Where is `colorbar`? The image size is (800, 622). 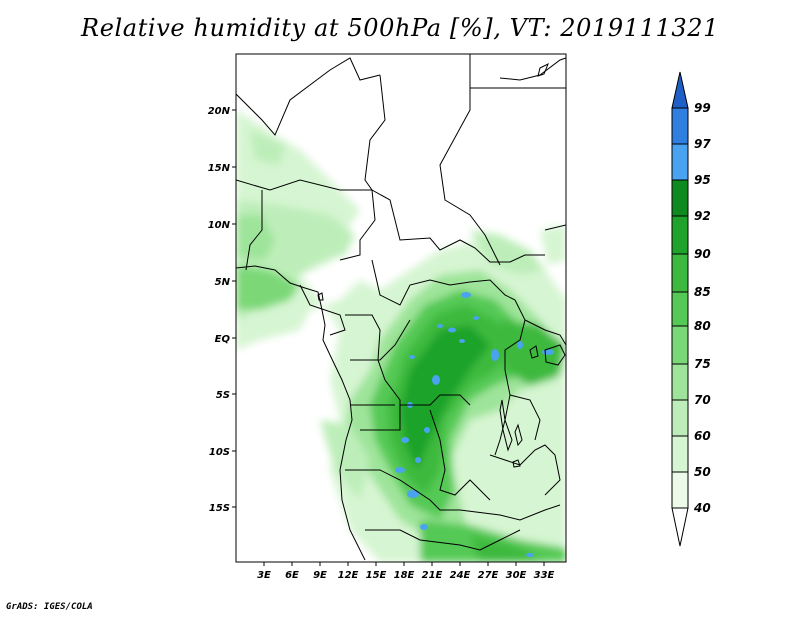 colorbar is located at coordinates (680, 309).